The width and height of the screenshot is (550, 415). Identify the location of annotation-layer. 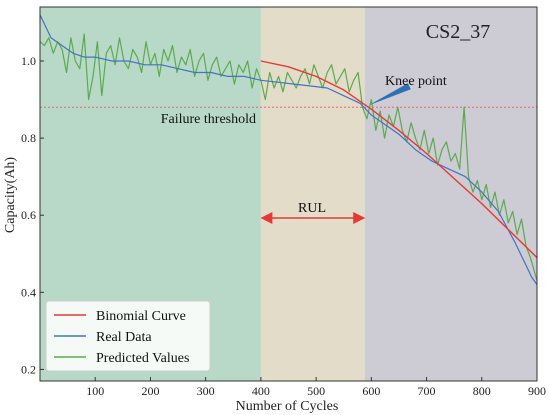
(335, 153).